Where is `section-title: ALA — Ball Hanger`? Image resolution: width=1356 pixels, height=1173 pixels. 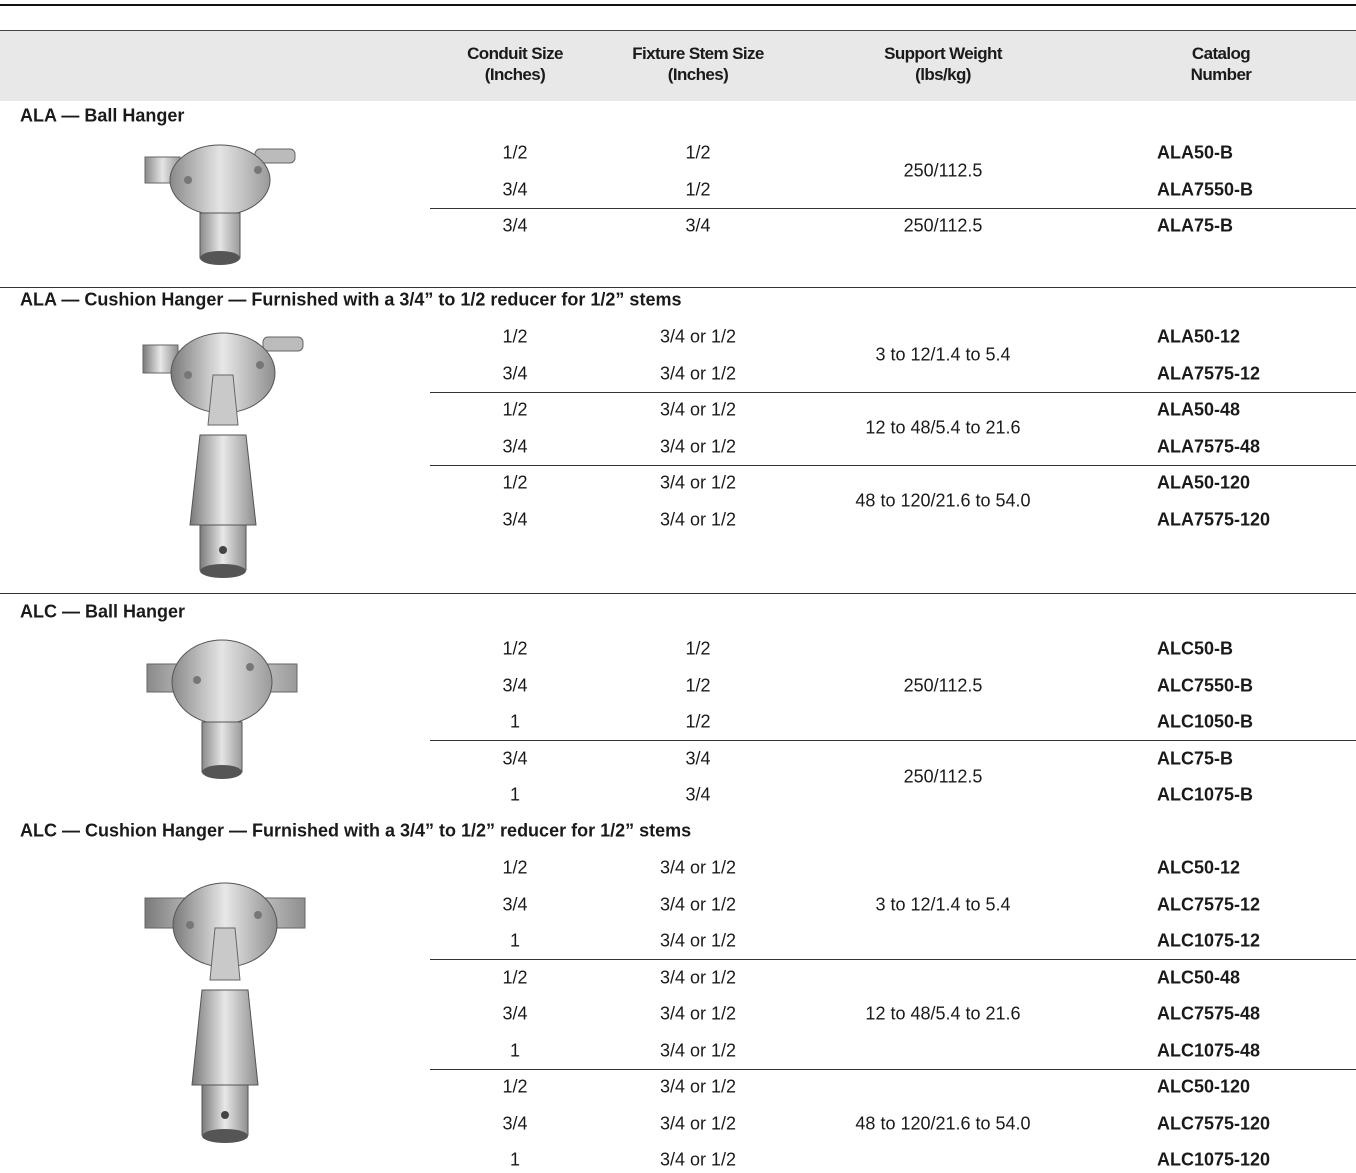 section-title: ALA — Ball Hanger is located at coordinates (102, 115).